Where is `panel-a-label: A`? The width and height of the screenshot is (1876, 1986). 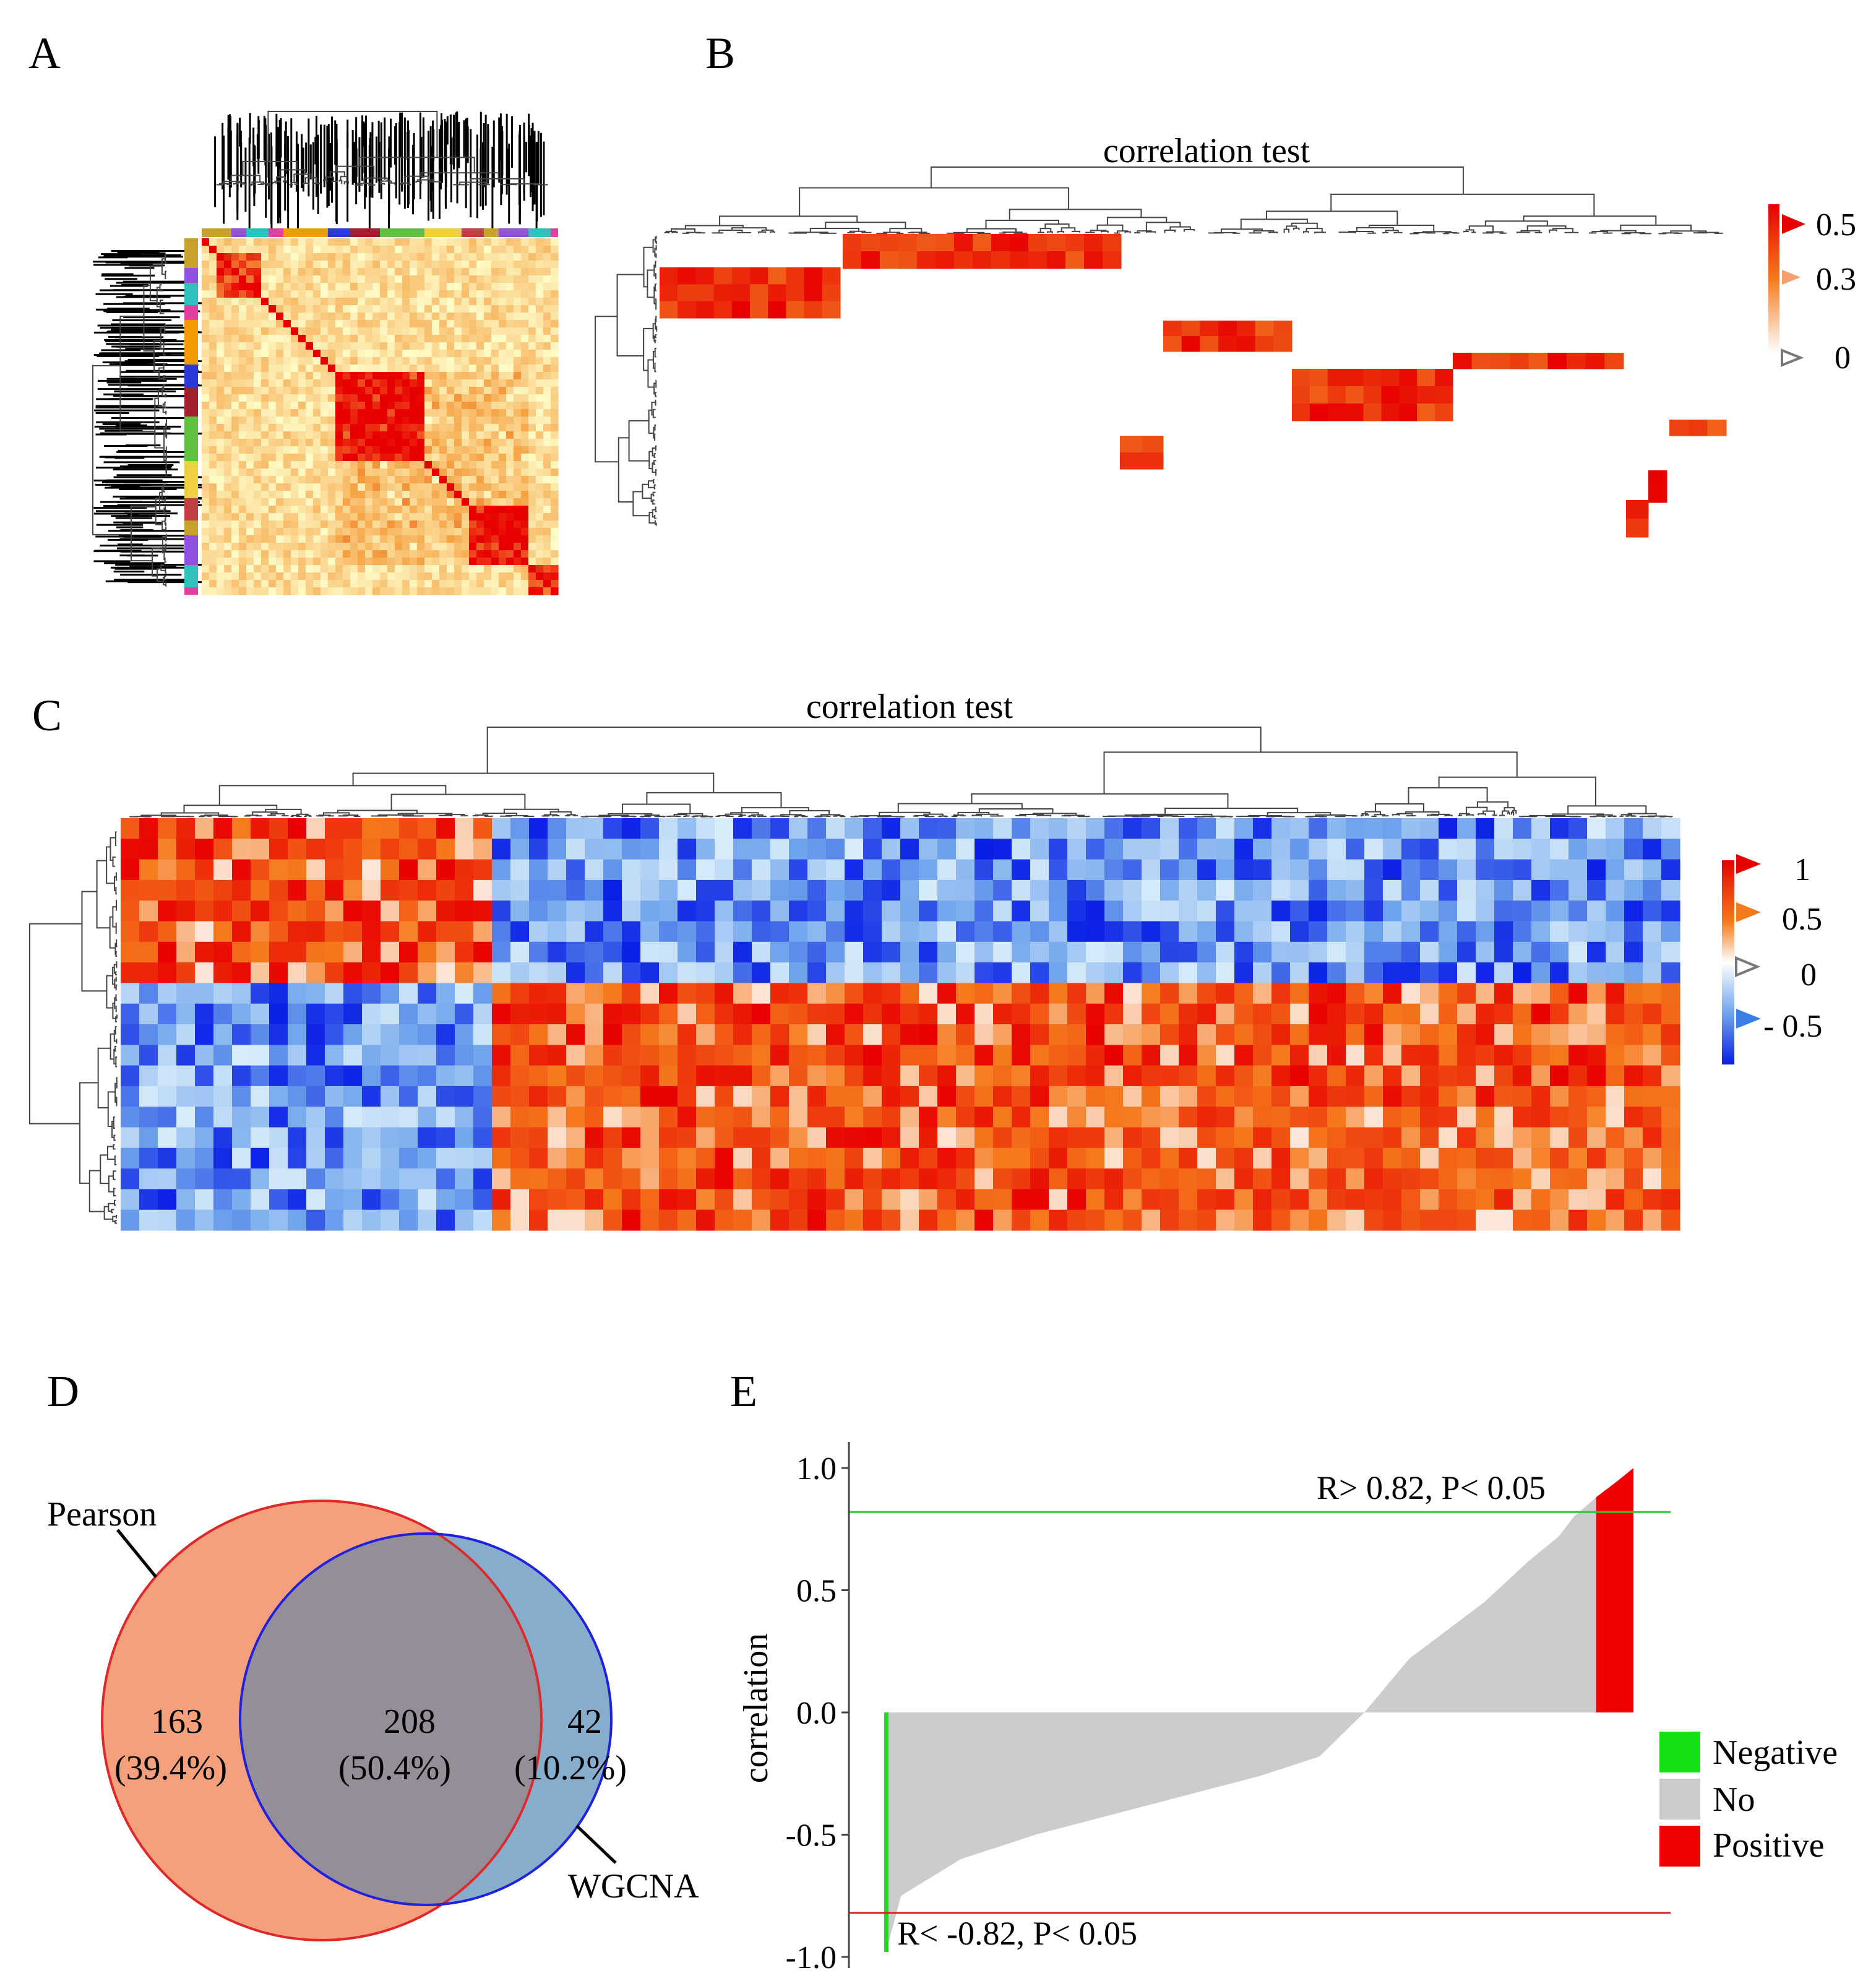 panel-a-label: A is located at coordinates (44, 53).